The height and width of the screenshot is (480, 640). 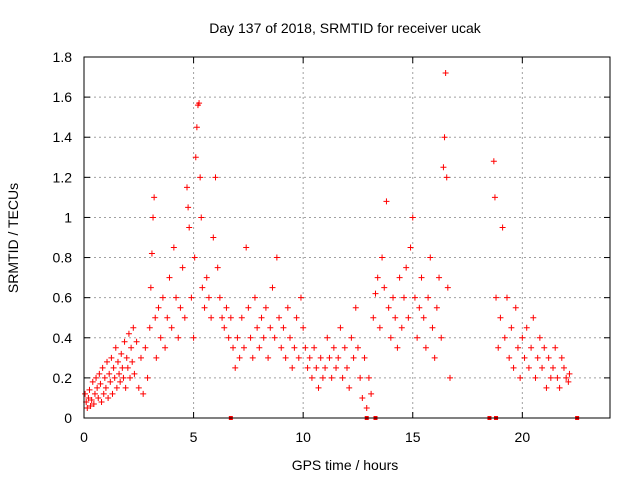 I want to click on x-tick-labels: 0 5 10 15 20, so click(x=305, y=437).